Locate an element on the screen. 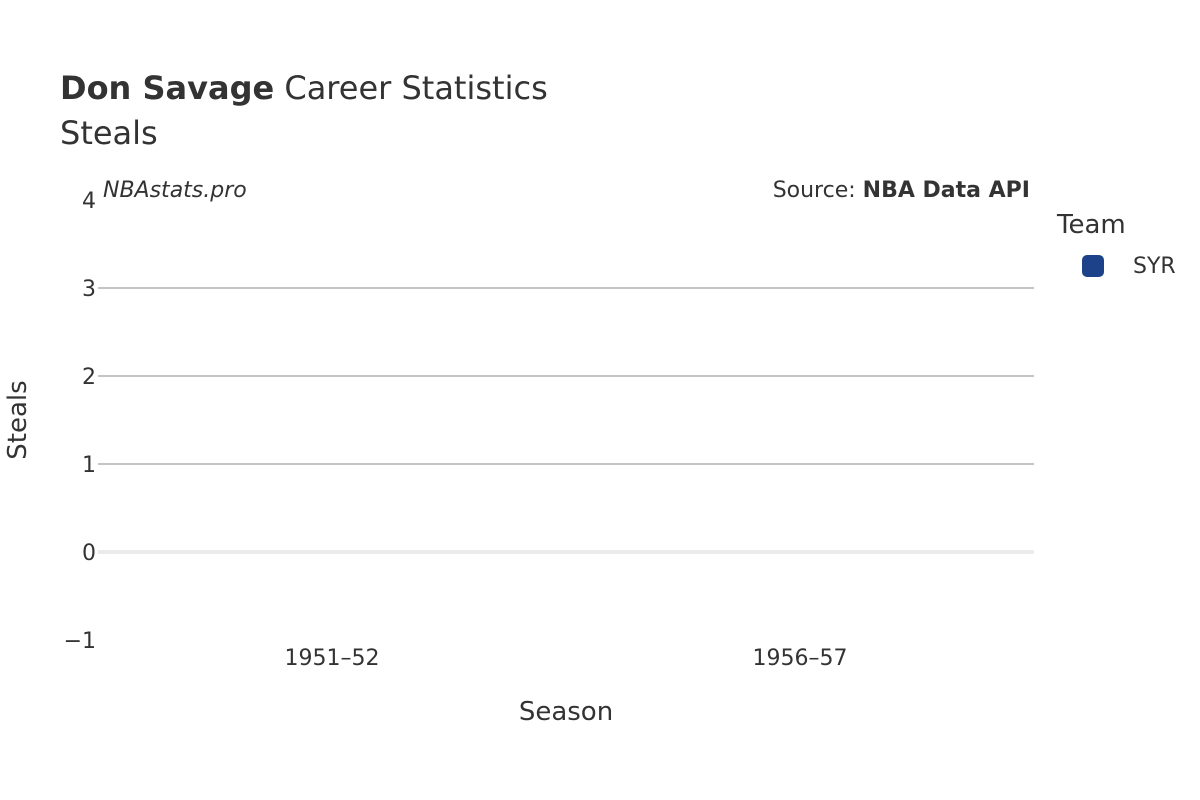 The height and width of the screenshot is (800, 1200). source-note: Source: NBA Data API is located at coordinates (901, 190).